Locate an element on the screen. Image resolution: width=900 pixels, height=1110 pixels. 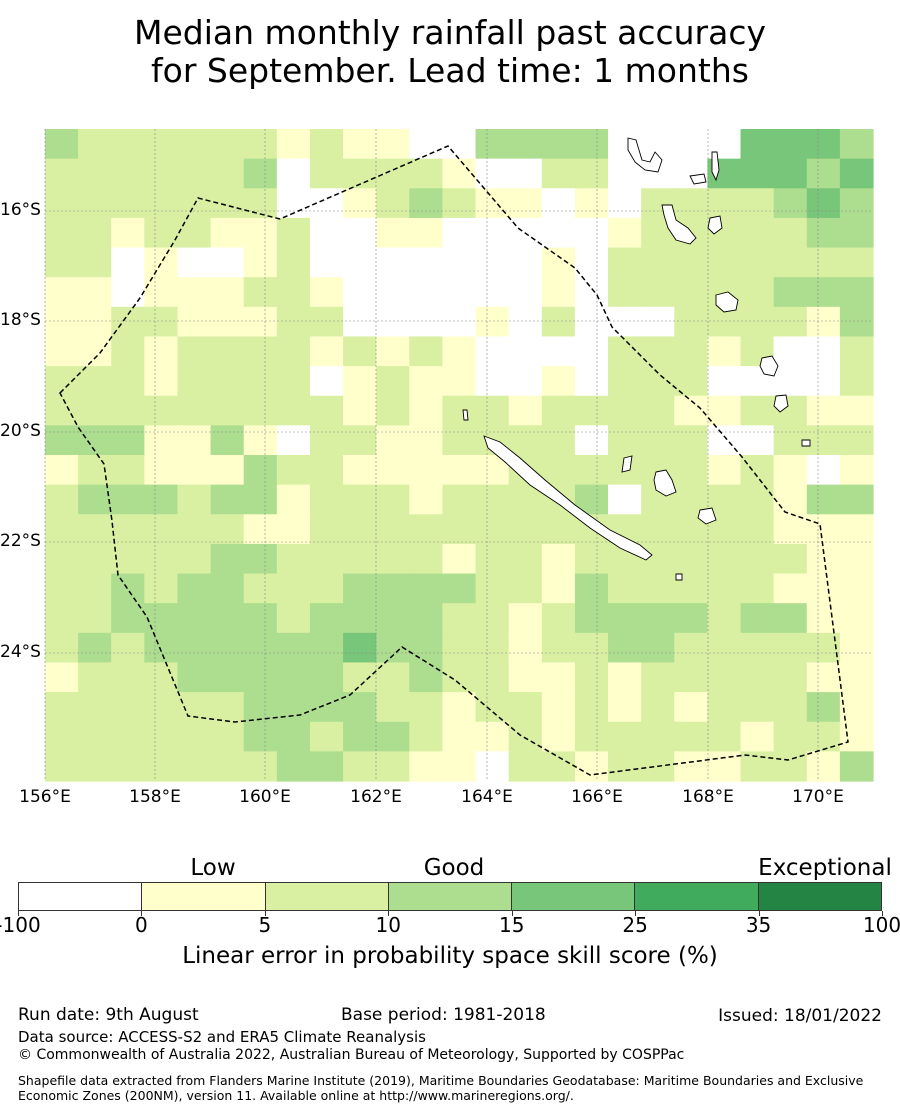
island-matthew is located at coordinates (806, 443).